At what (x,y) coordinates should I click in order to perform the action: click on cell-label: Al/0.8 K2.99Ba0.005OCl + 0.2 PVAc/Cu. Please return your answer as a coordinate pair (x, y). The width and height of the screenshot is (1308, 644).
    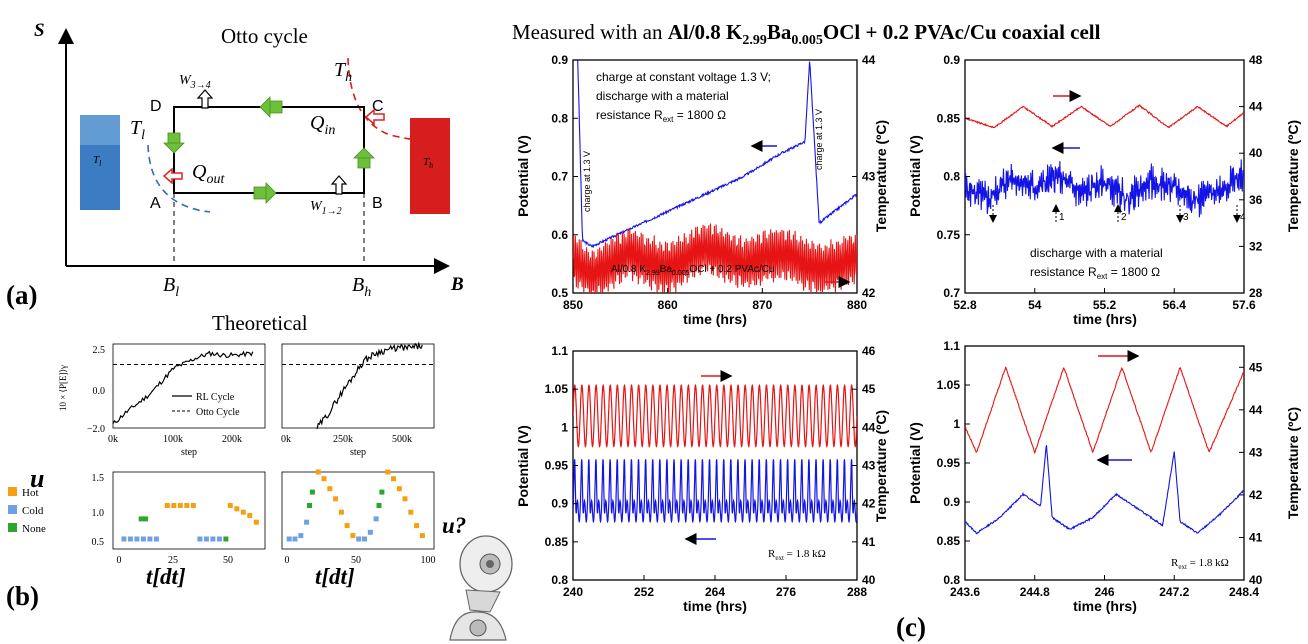
    Looking at the image, I should click on (693, 270).